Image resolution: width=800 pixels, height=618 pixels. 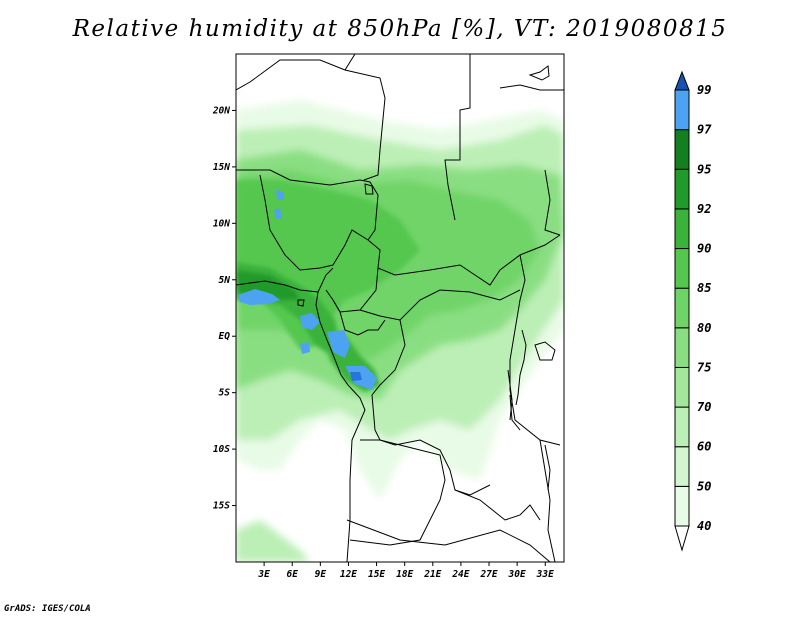 I want to click on lat-tick-label: 10S, so click(x=221, y=449).